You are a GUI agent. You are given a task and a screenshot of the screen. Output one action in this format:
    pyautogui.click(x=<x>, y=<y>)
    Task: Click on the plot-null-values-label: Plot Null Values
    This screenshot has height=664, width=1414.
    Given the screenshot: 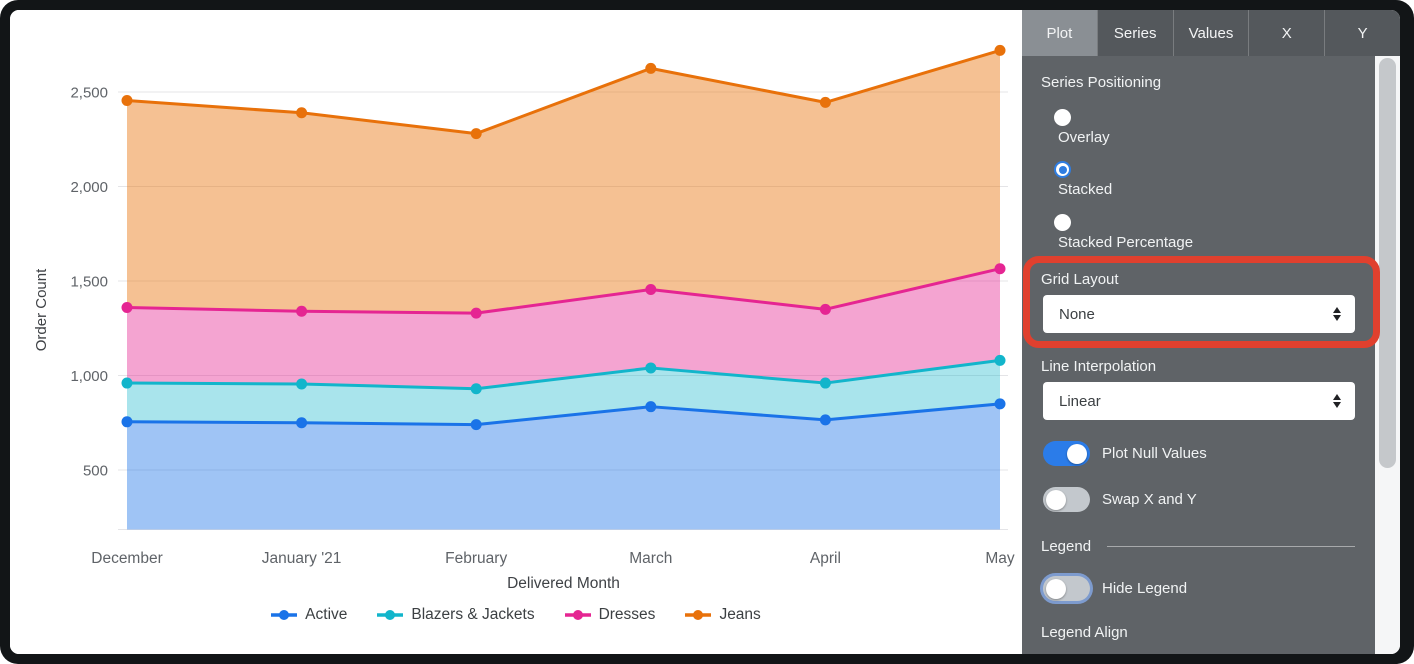 What is the action you would take?
    pyautogui.click(x=1154, y=453)
    